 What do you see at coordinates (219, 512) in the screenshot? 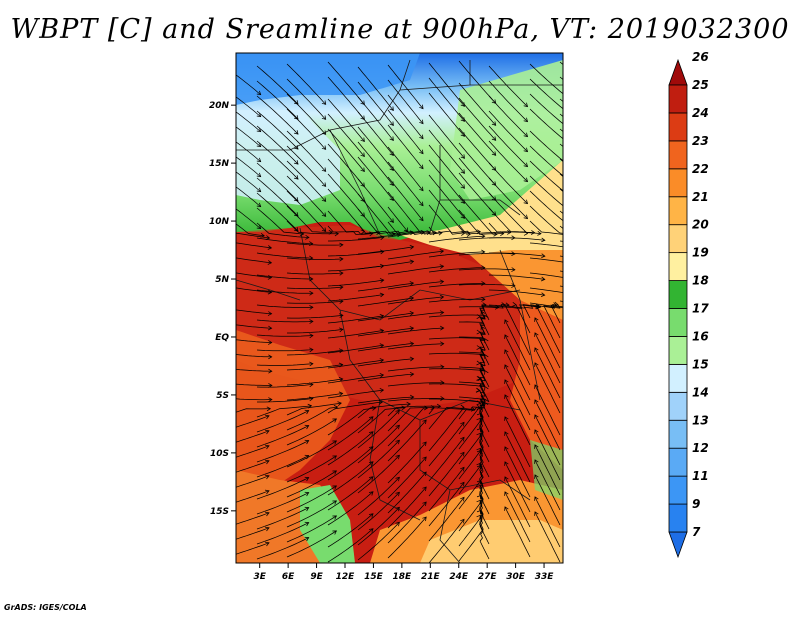
I see `lat-tick-label: 15S` at bounding box center [219, 512].